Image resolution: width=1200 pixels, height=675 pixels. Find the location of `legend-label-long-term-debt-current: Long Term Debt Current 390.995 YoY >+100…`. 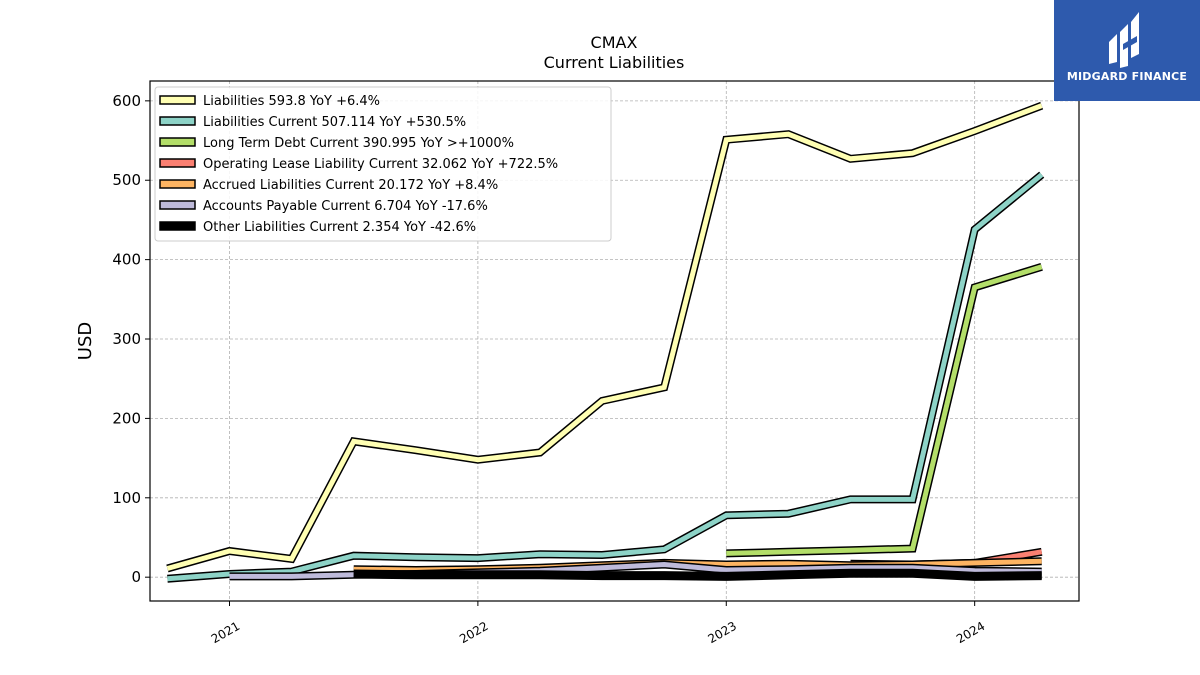

legend-label-long-term-debt-current: Long Term Debt Current 390.995 YoY >+100… is located at coordinates (358, 143).